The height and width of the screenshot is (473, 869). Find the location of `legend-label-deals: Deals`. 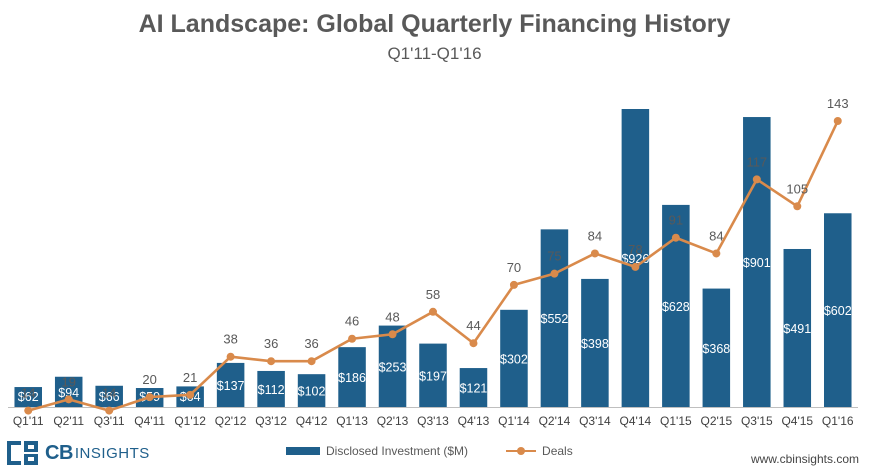

legend-label-deals: Deals is located at coordinates (557, 451).